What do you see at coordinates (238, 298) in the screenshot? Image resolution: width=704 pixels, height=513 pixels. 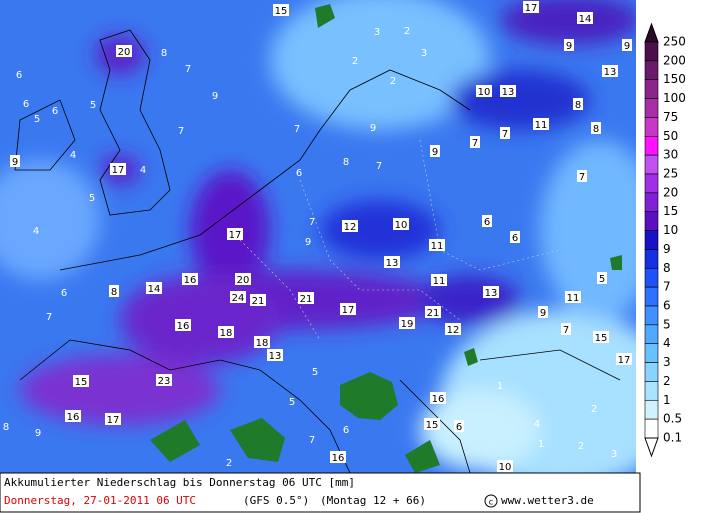 I see `precip-value: 24` at bounding box center [238, 298].